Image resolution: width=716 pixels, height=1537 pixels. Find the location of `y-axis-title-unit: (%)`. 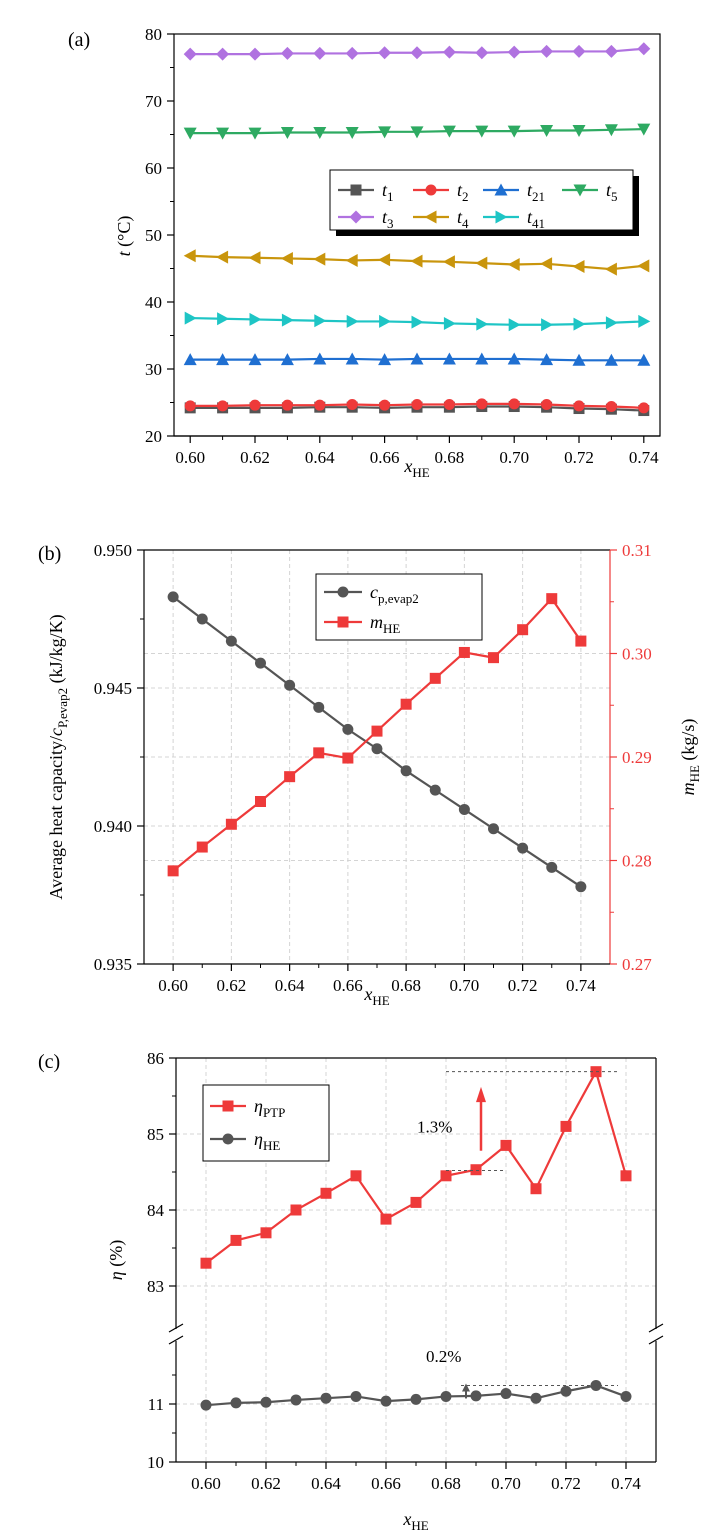

y-axis-title-unit: (%) is located at coordinates (116, 1255).